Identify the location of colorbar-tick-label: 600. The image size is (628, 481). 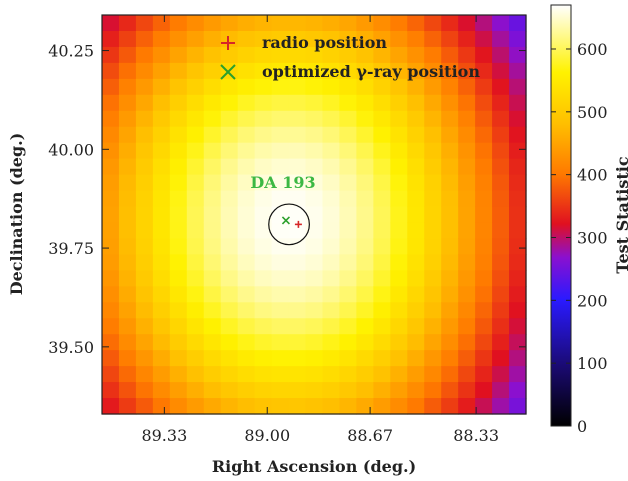
(592, 49).